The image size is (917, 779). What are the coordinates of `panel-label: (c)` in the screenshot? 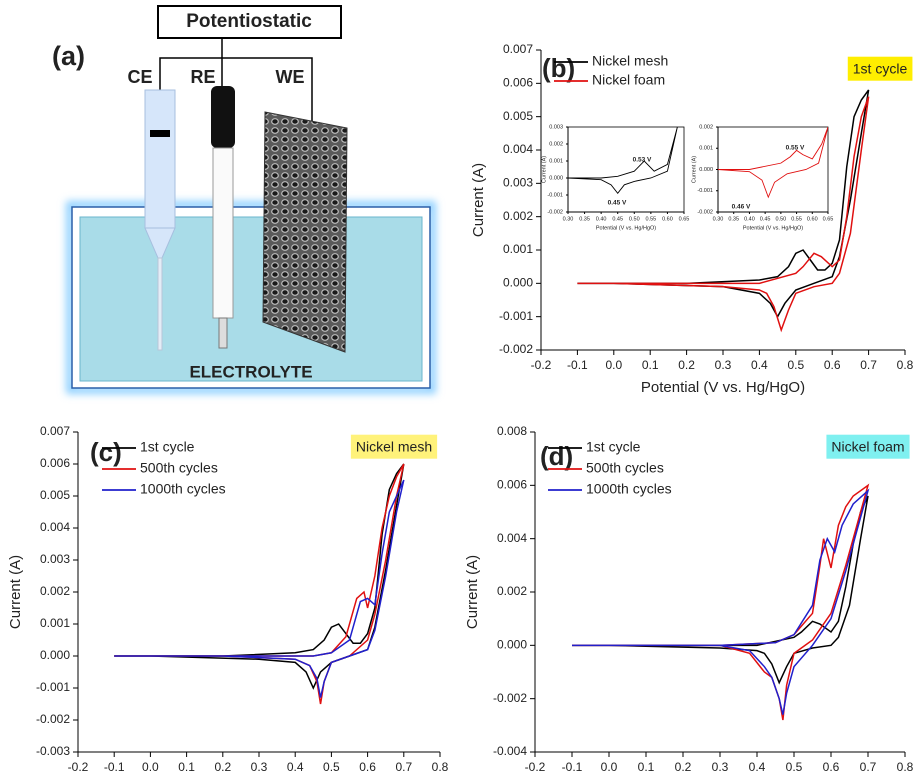 It's located at (106, 452).